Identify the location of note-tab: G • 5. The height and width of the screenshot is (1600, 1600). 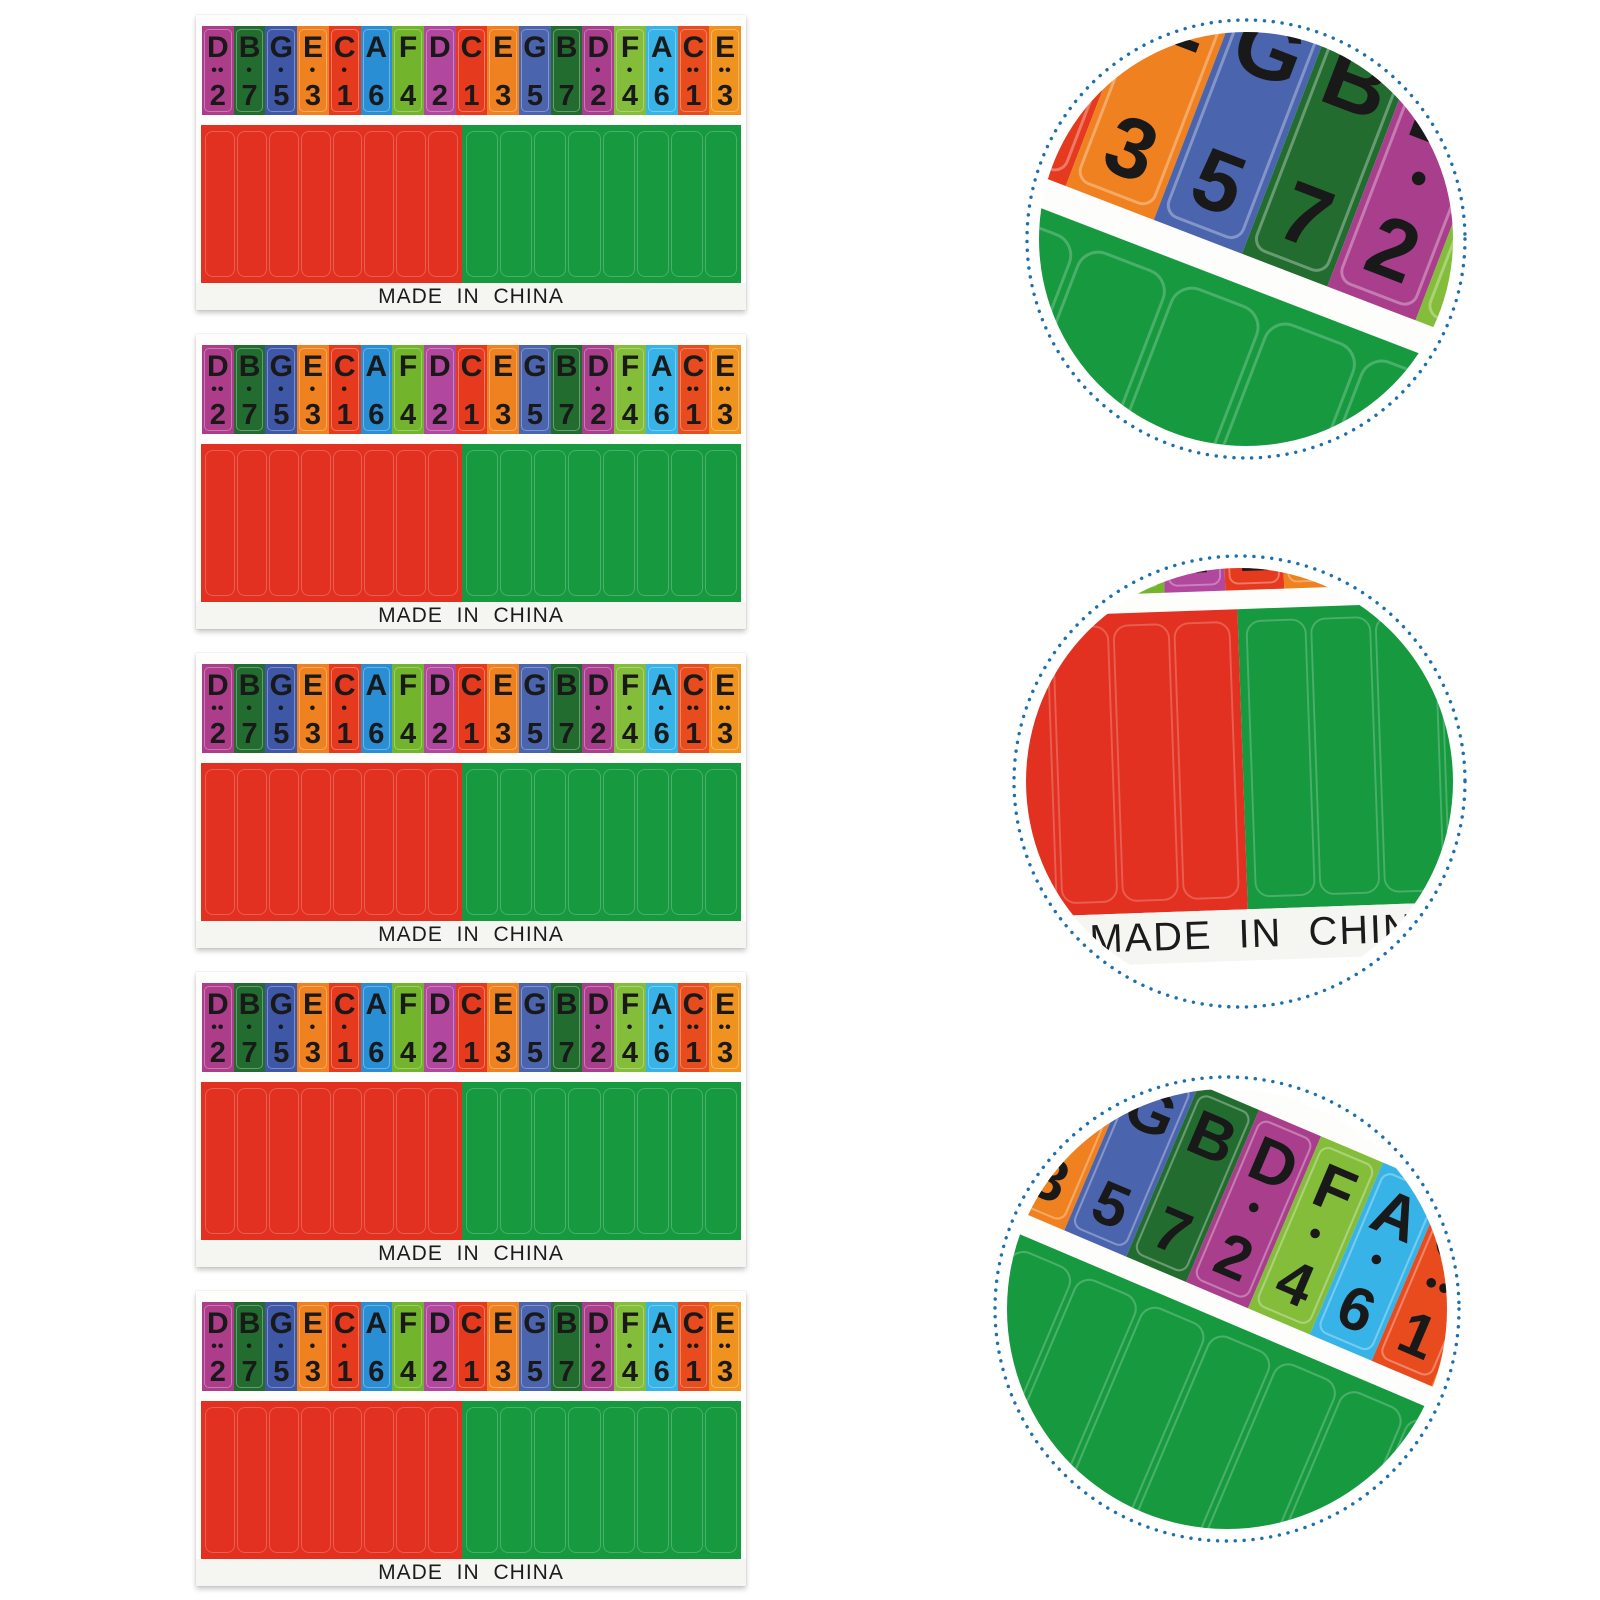
(281, 1027).